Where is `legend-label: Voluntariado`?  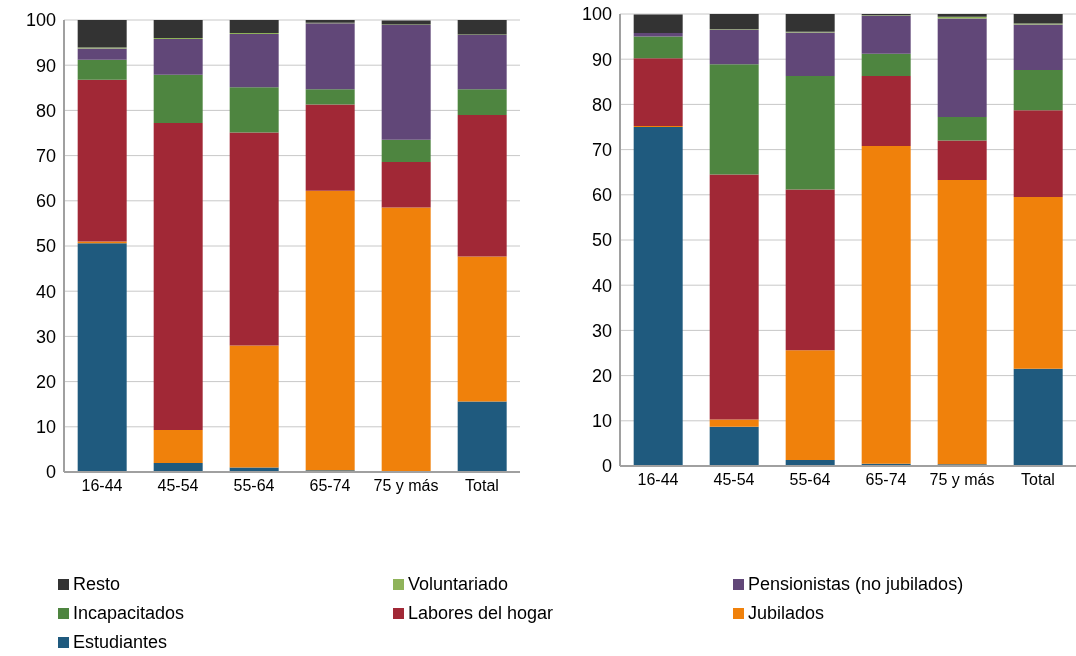
legend-label: Voluntariado is located at coordinates (458, 584).